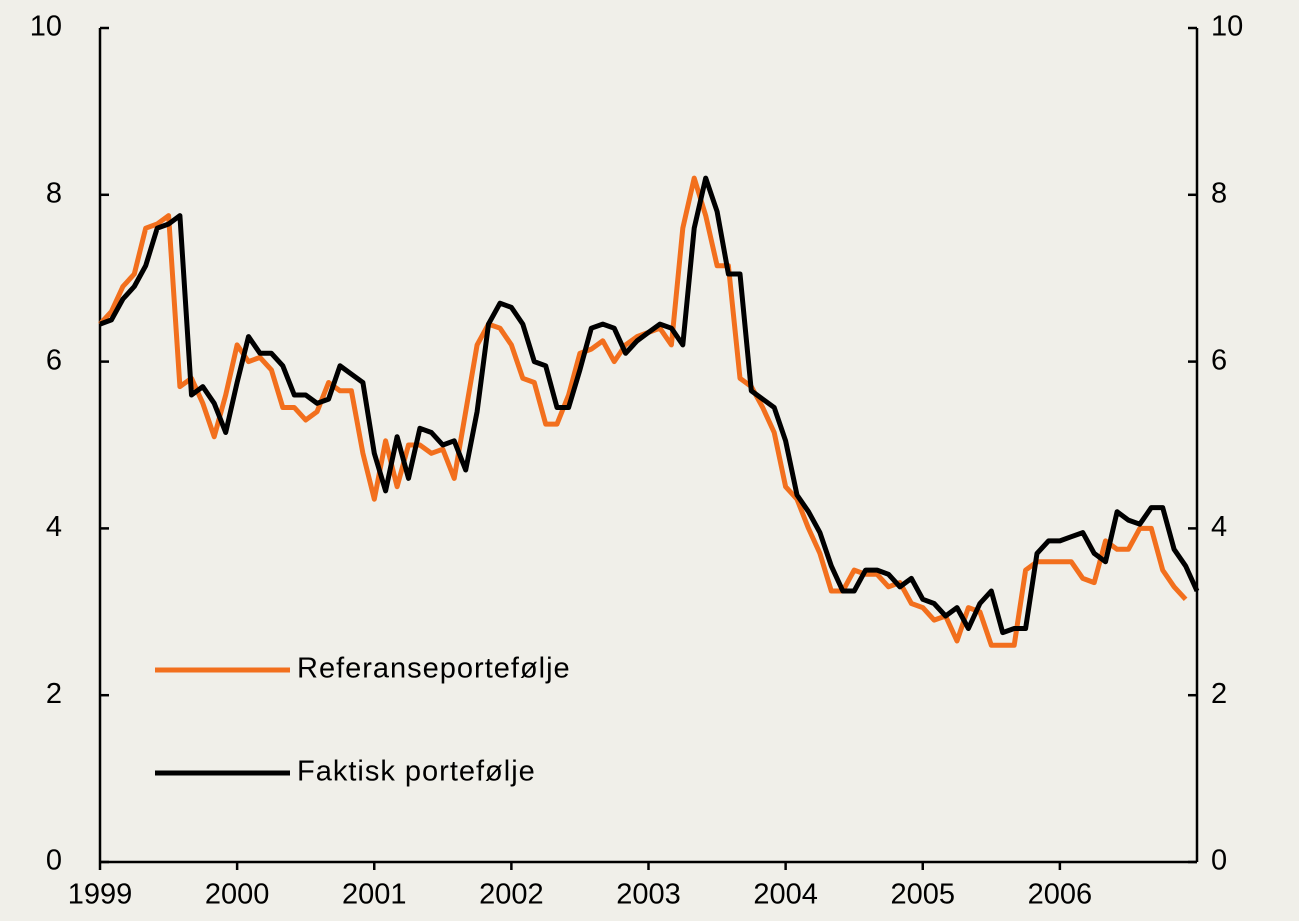 The image size is (1299, 921). What do you see at coordinates (1219, 527) in the screenshot?
I see `y2-tick-label: 4` at bounding box center [1219, 527].